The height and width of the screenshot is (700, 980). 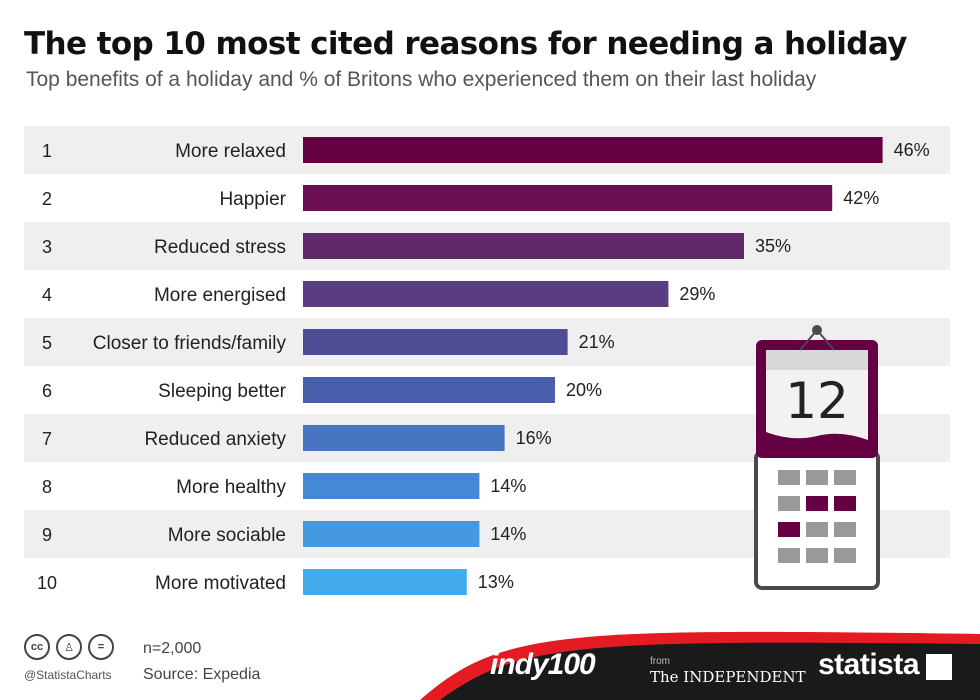 I want to click on category-label: More motivated, so click(x=220, y=583).